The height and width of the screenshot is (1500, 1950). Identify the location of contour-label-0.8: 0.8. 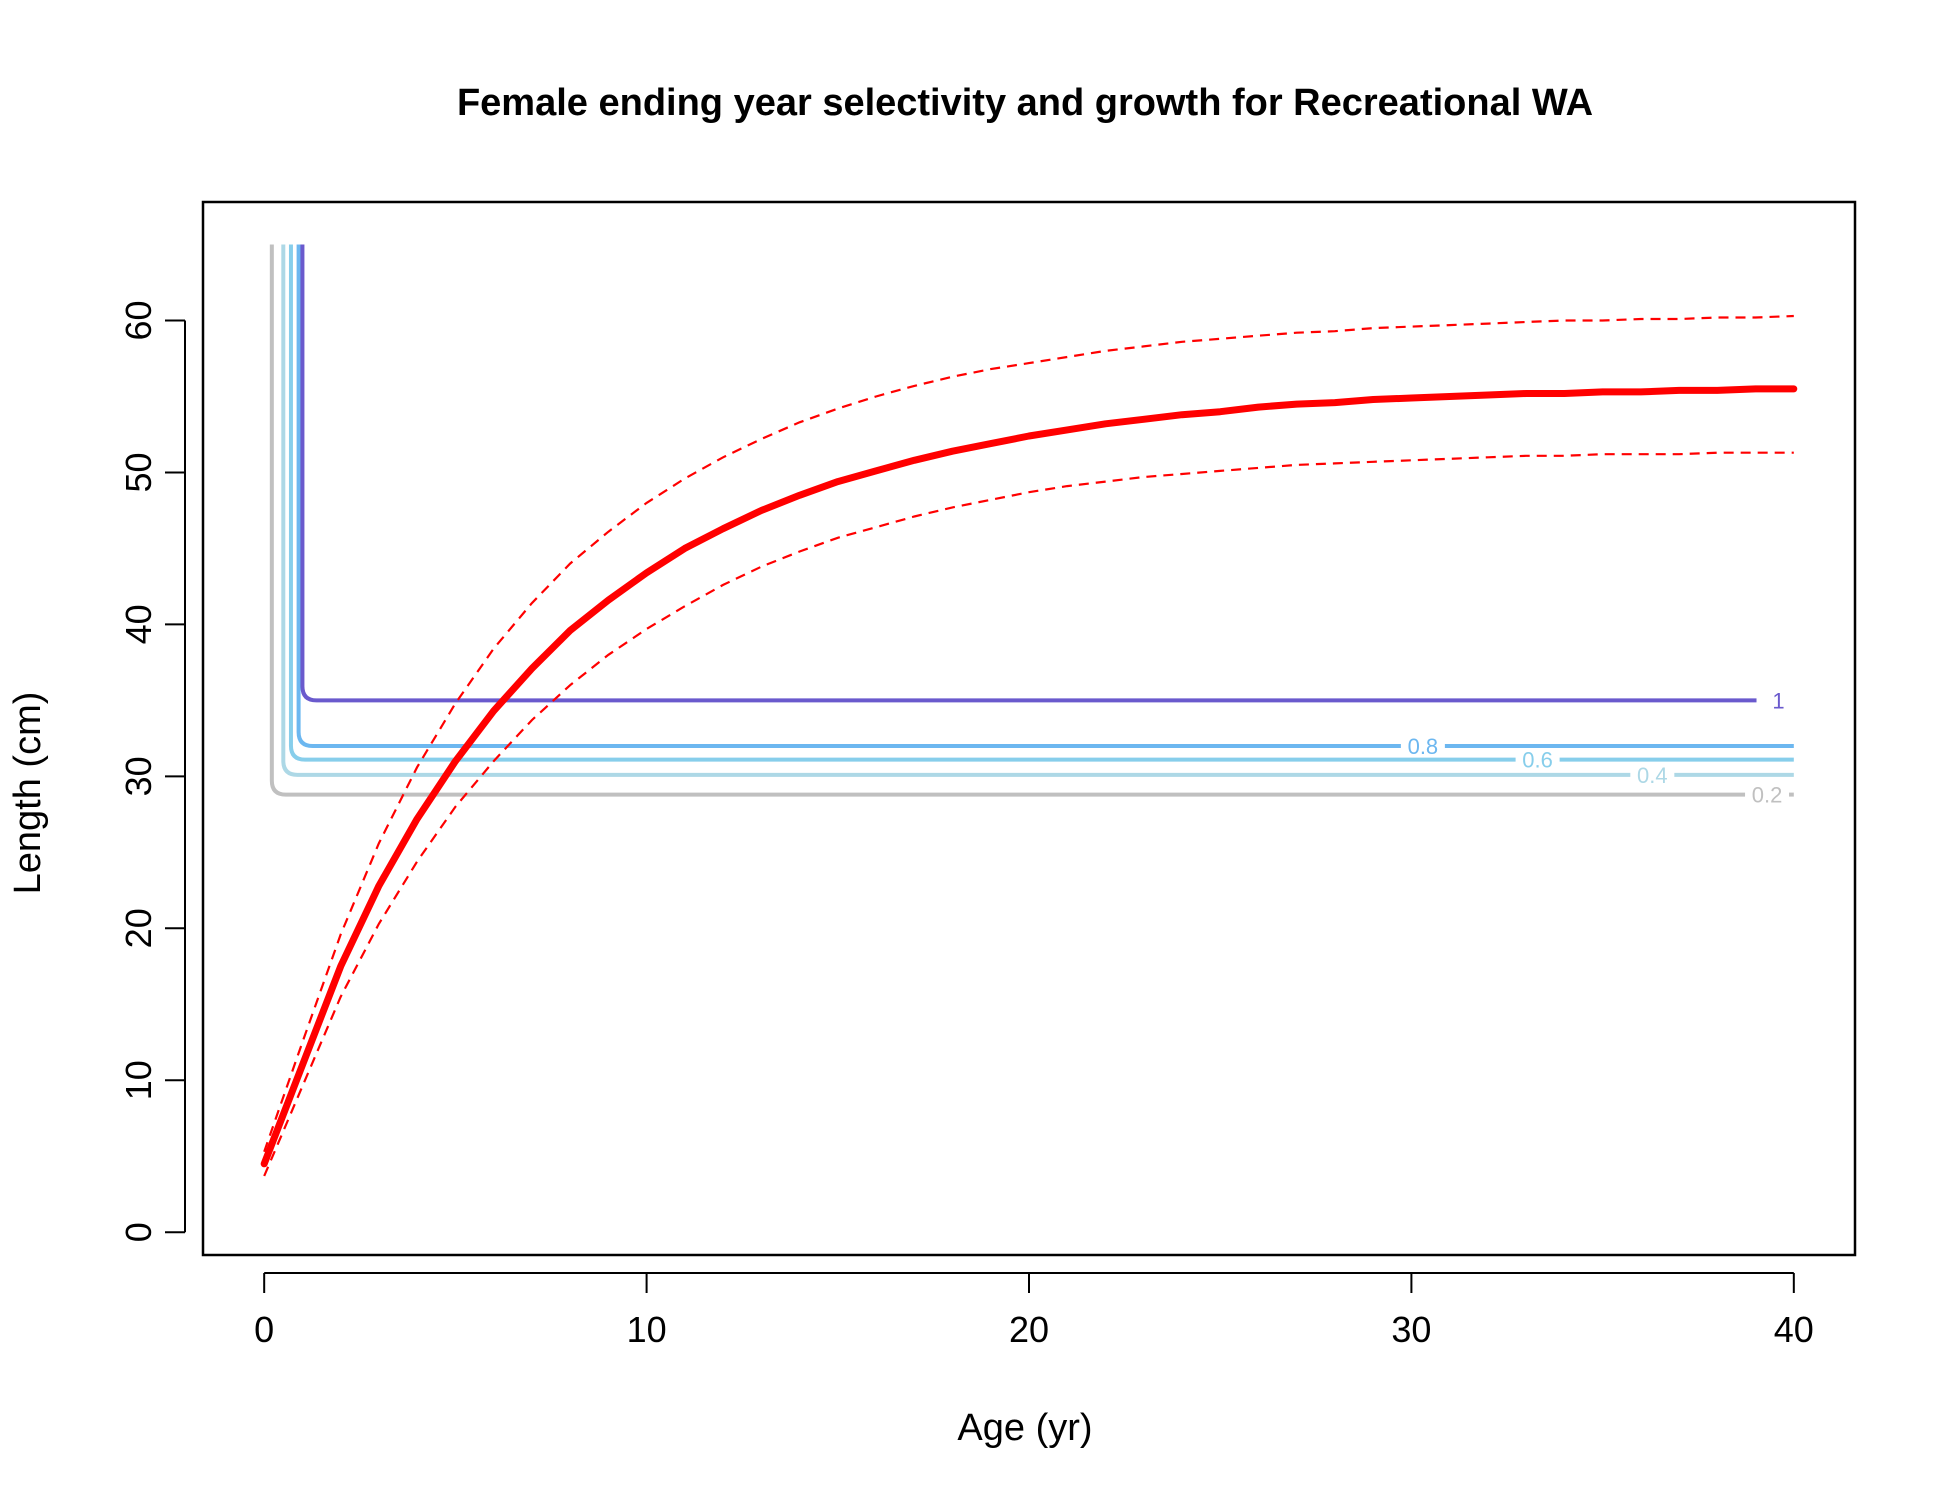
(1423, 746).